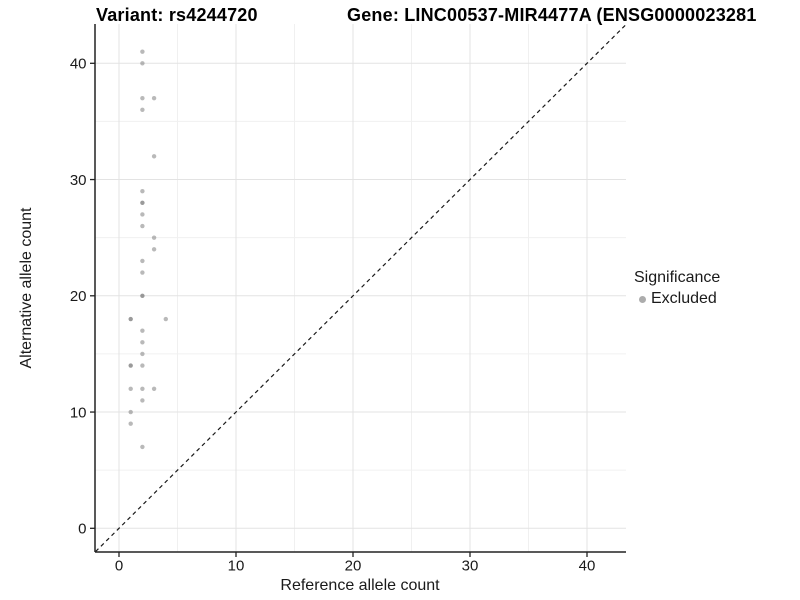 The height and width of the screenshot is (600, 800). Describe the element at coordinates (642, 299) in the screenshot. I see `excluded-point-icon` at that location.